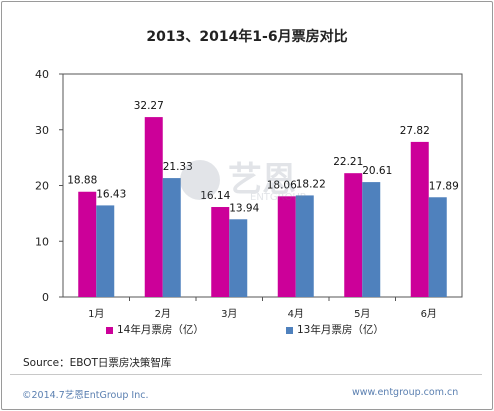  I want to click on legend-label-2013: 13年月票房（亿）, so click(340, 330).